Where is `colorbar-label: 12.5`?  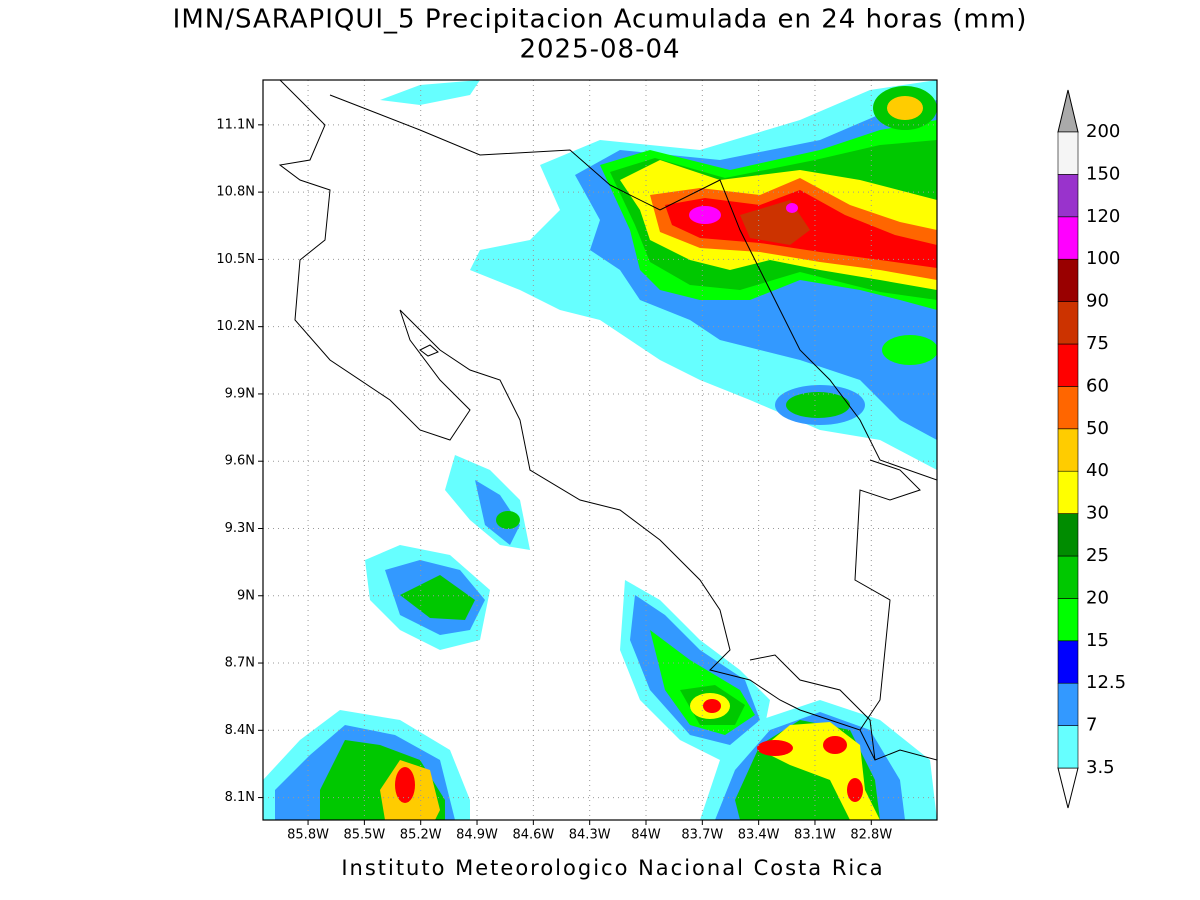
colorbar-label: 12.5 is located at coordinates (1106, 682).